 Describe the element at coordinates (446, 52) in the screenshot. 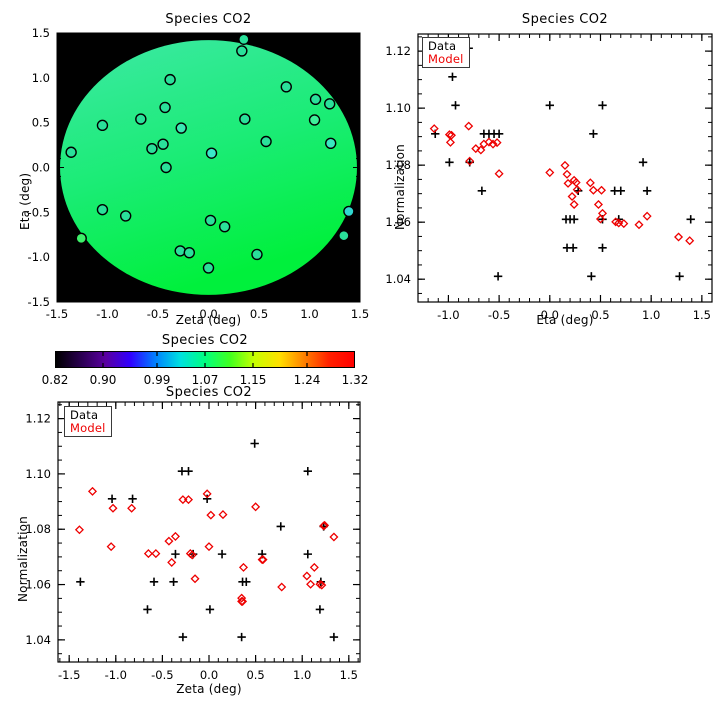

I see `eta-scatter-legend: Data Model` at that location.